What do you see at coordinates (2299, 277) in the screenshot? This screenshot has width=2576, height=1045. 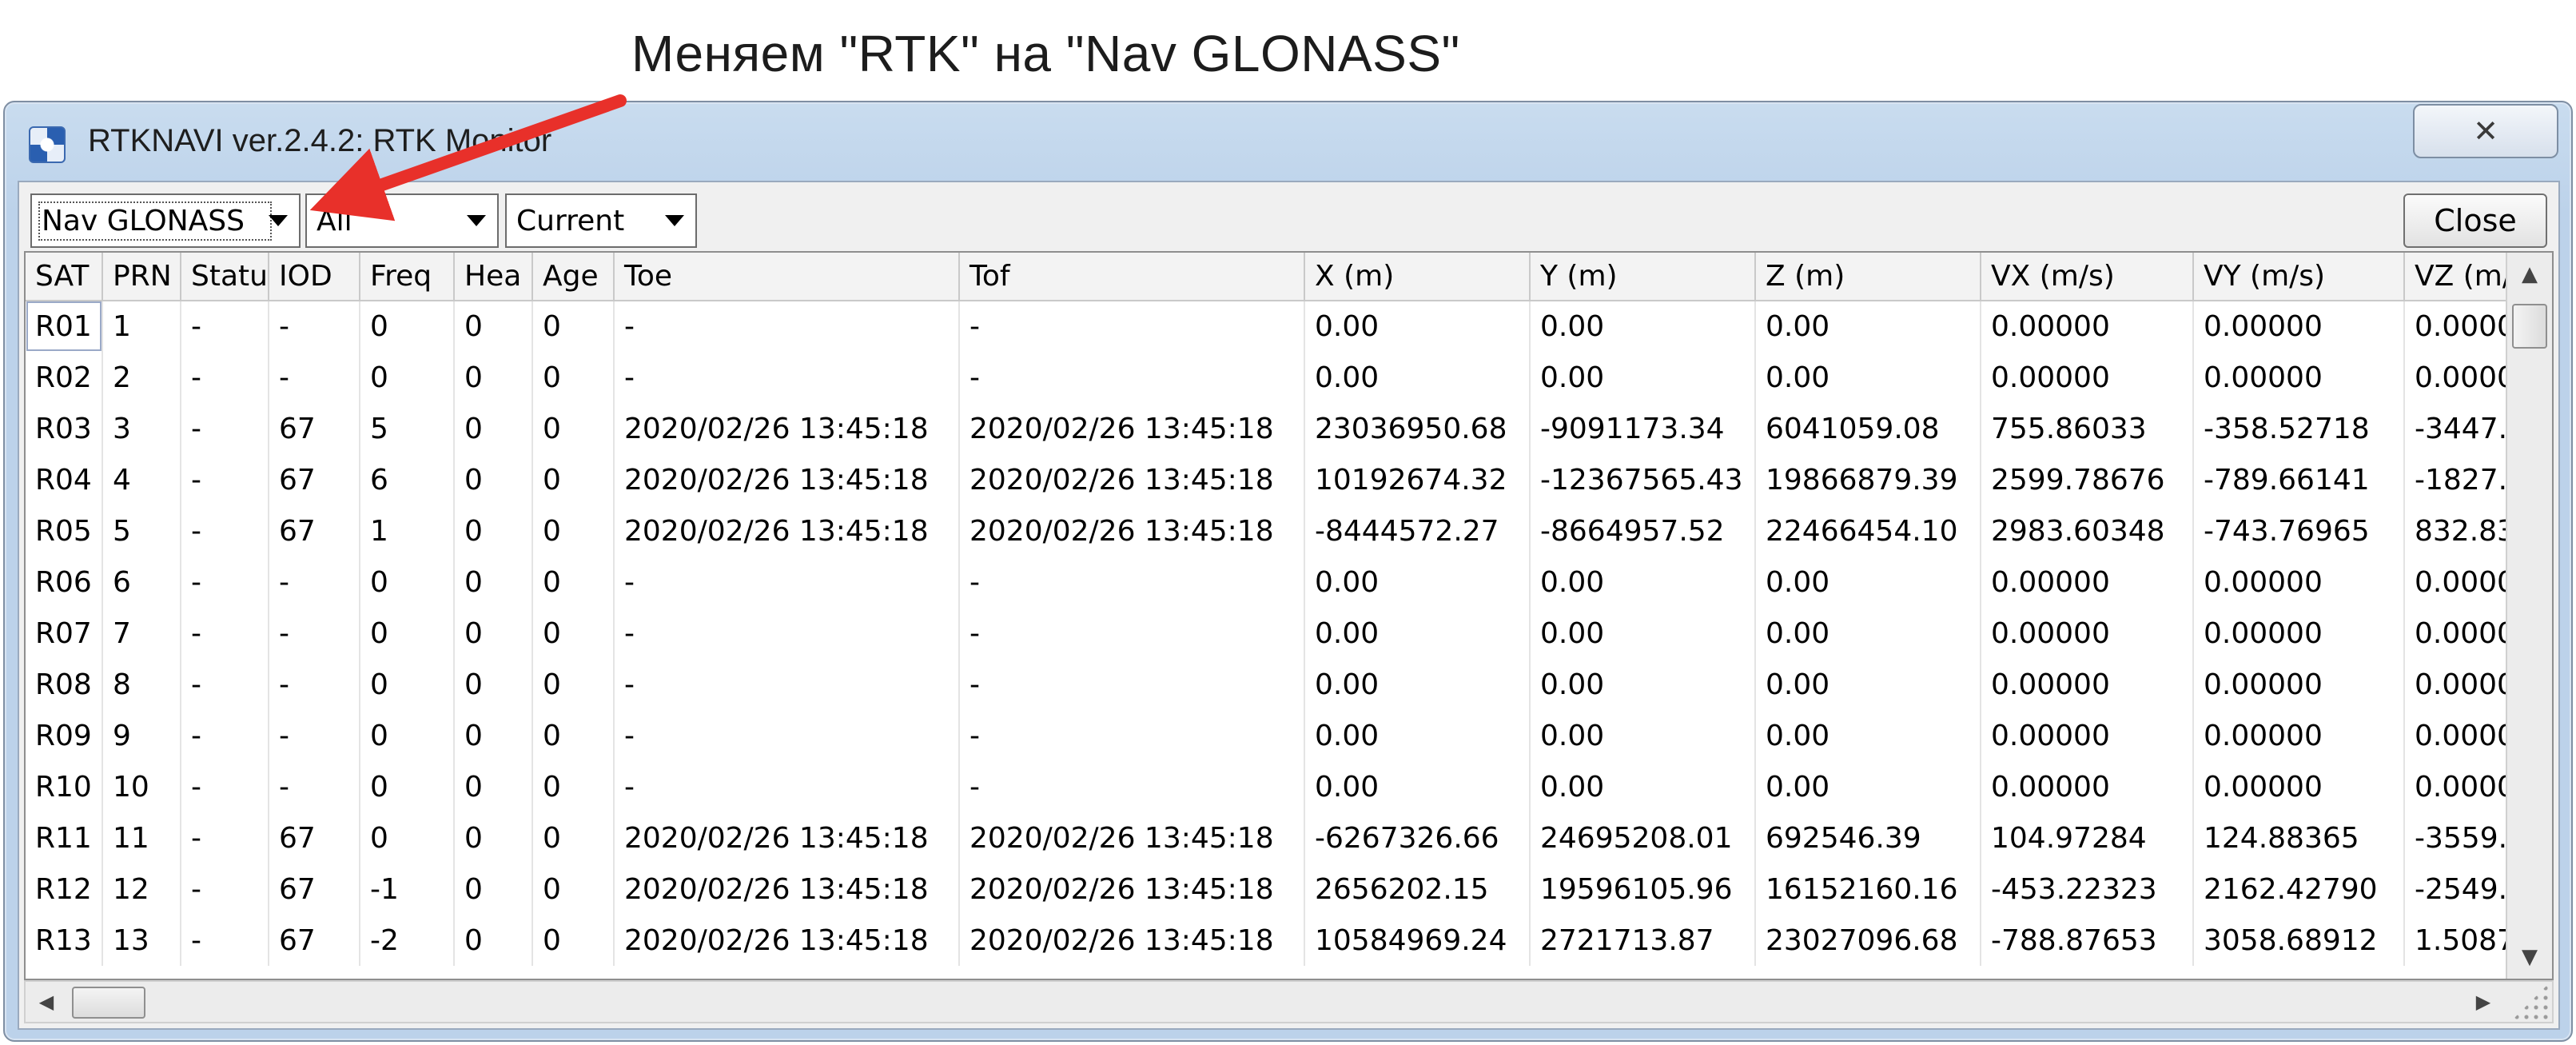 I see `column-header: VY (m/s)` at bounding box center [2299, 277].